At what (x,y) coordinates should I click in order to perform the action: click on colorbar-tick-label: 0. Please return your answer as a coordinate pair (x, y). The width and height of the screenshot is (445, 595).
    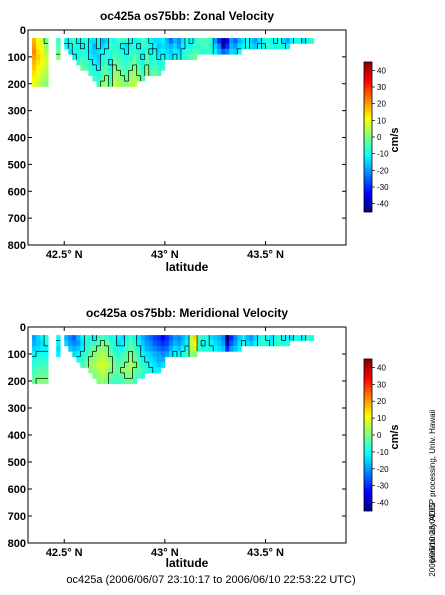
    Looking at the image, I should click on (379, 435).